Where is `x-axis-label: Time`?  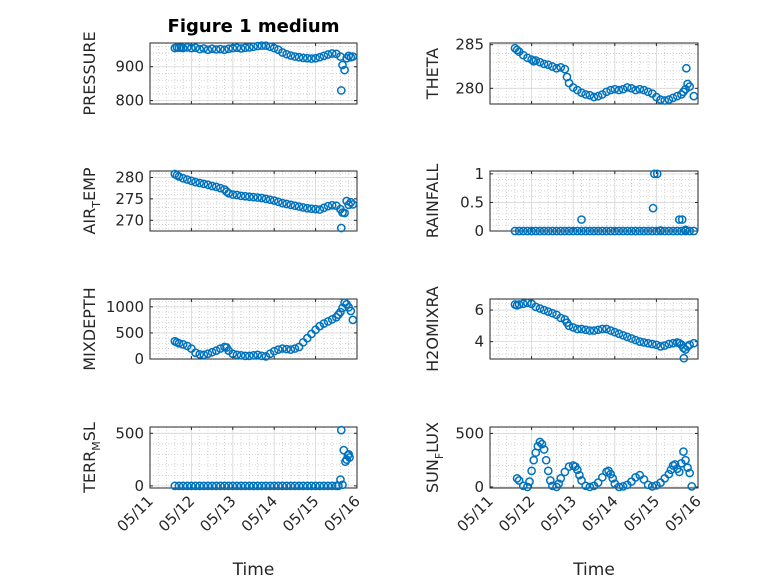
x-axis-label: Time is located at coordinates (593, 570).